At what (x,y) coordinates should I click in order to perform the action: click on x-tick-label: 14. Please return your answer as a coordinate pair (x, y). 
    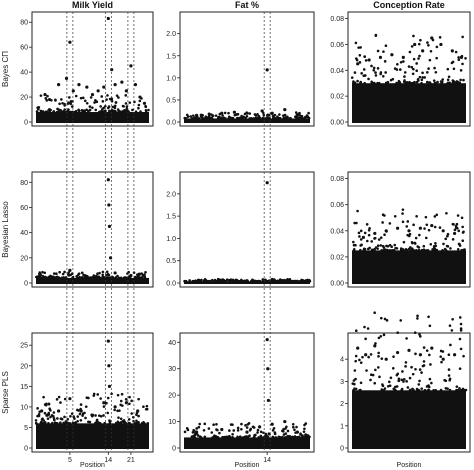
    Looking at the image, I should click on (267, 460).